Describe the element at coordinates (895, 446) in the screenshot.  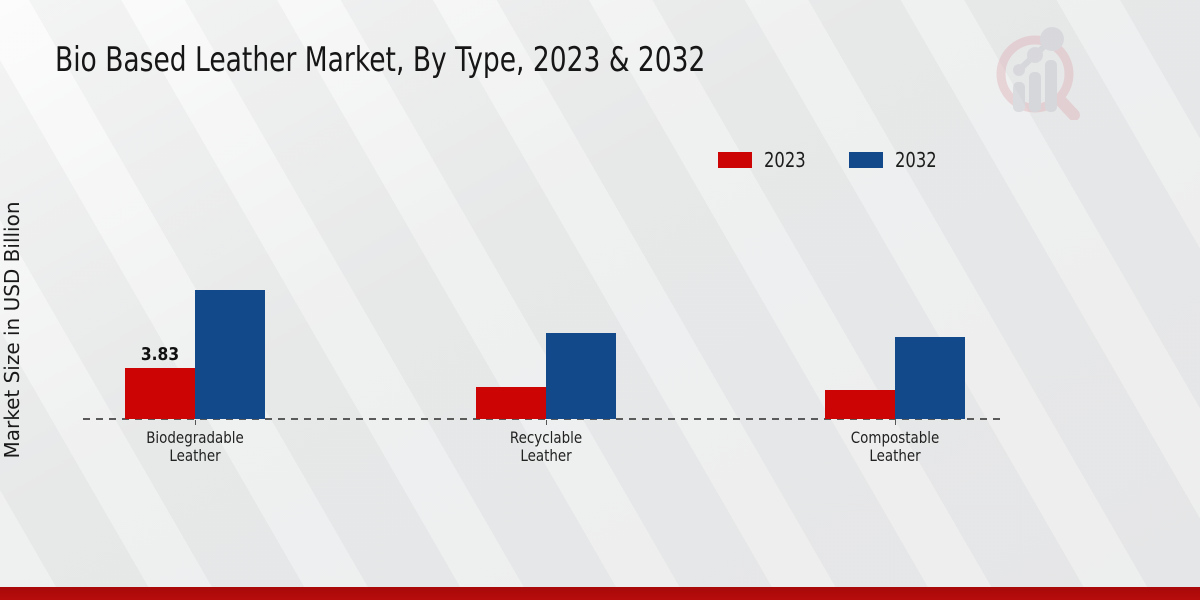
I see `category-label: Compostable Leather` at that location.